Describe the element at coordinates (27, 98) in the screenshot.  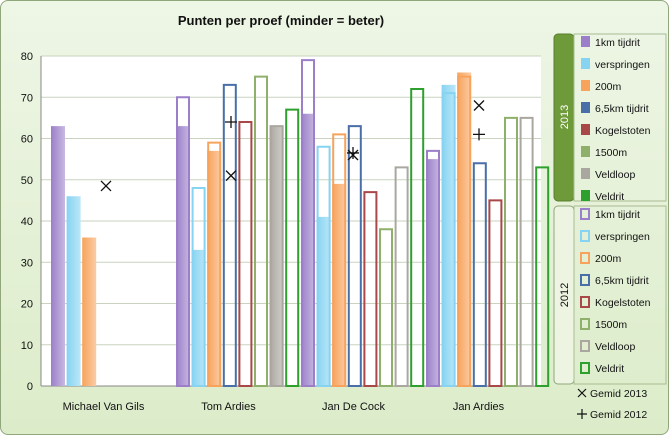
I see `y-tick-label: 70` at that location.